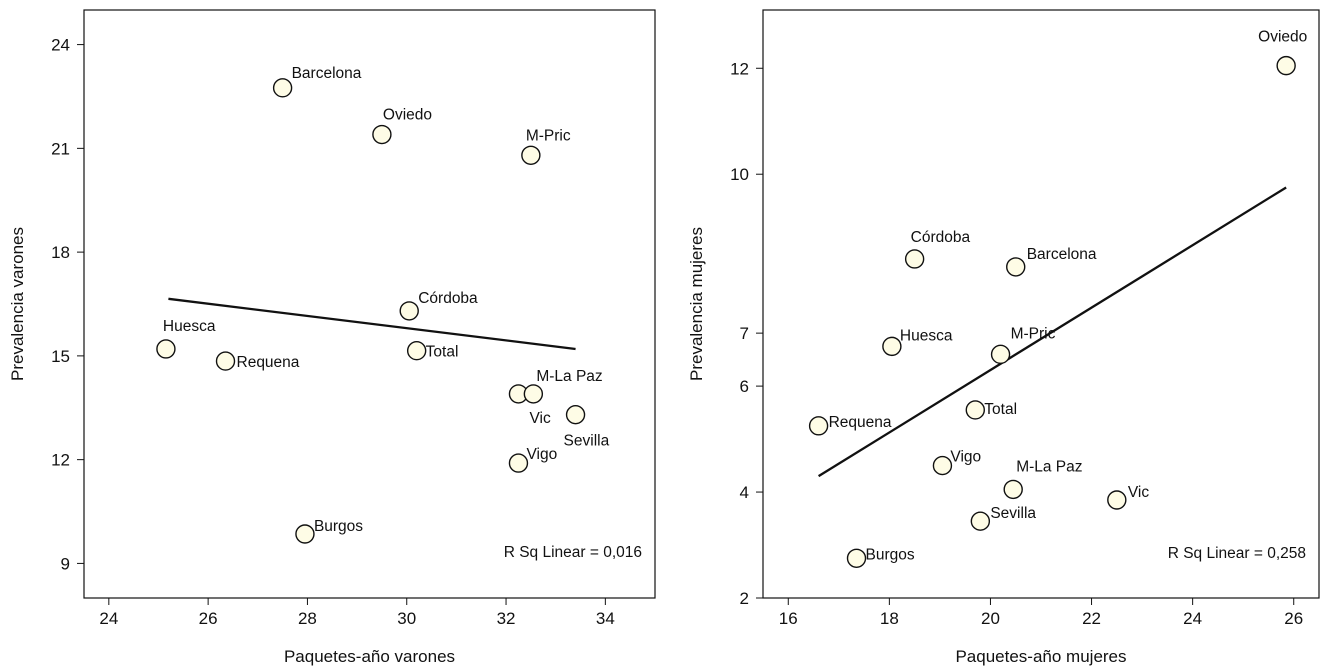 The image size is (1339, 666). What do you see at coordinates (60, 45) in the screenshot?
I see `y-tick-label: 24` at bounding box center [60, 45].